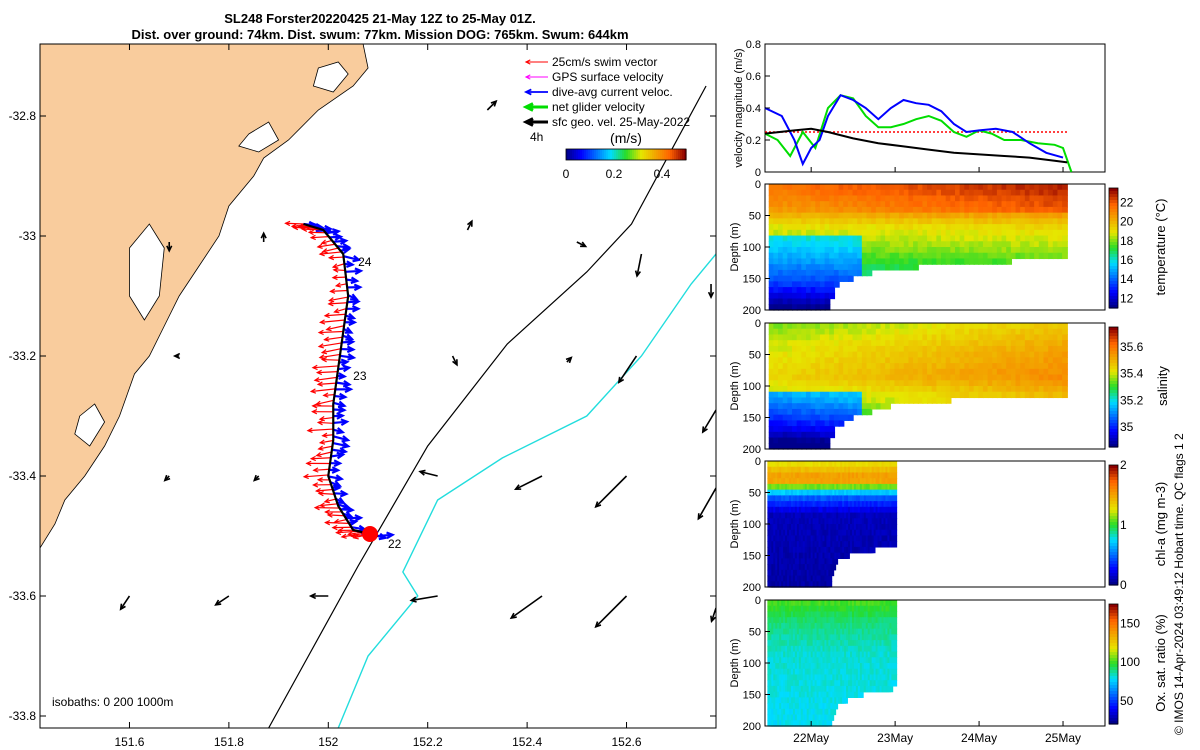 The image size is (1200, 750). What do you see at coordinates (1113, 645) in the screenshot?
I see `oxygen-colorbar-cell` at bounding box center [1113, 645].